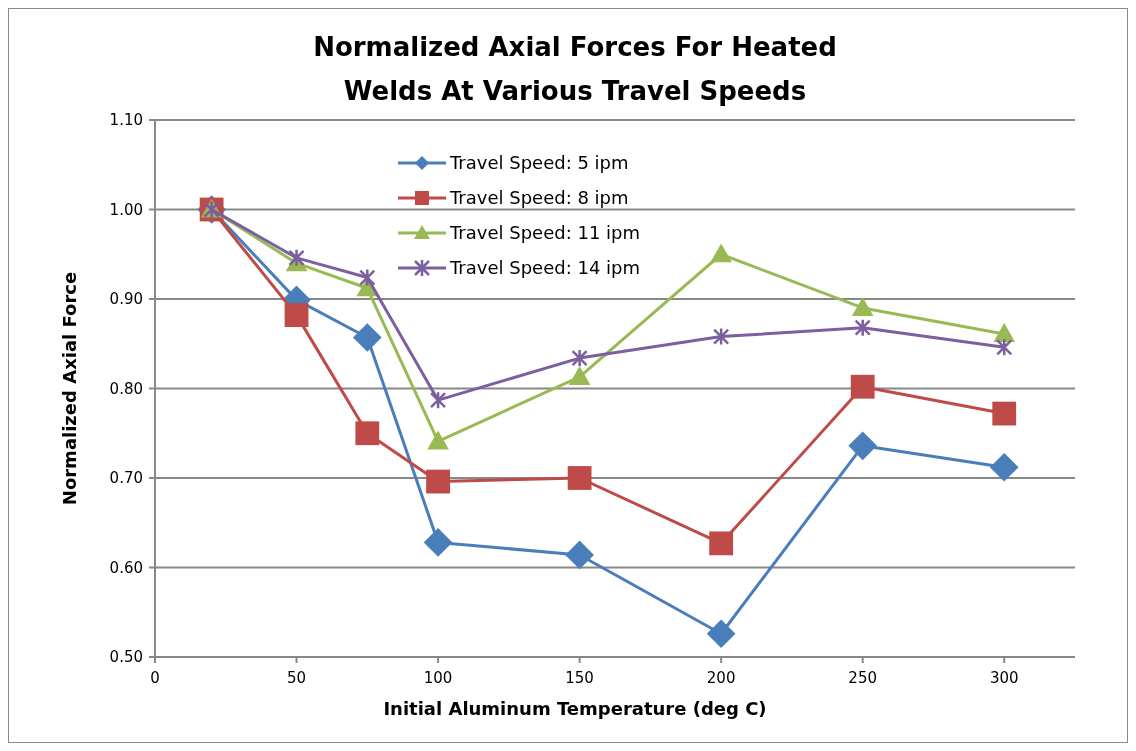 The height and width of the screenshot is (751, 1136). What do you see at coordinates (126, 657) in the screenshot?
I see `y-tick-label: 0.50` at bounding box center [126, 657].